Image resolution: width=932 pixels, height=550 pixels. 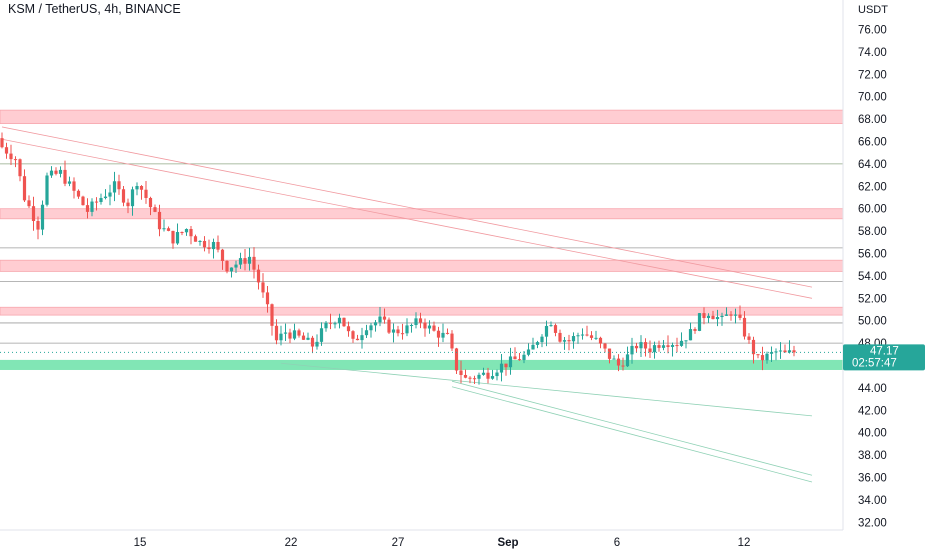 I want to click on support-zone, so click(x=421, y=364).